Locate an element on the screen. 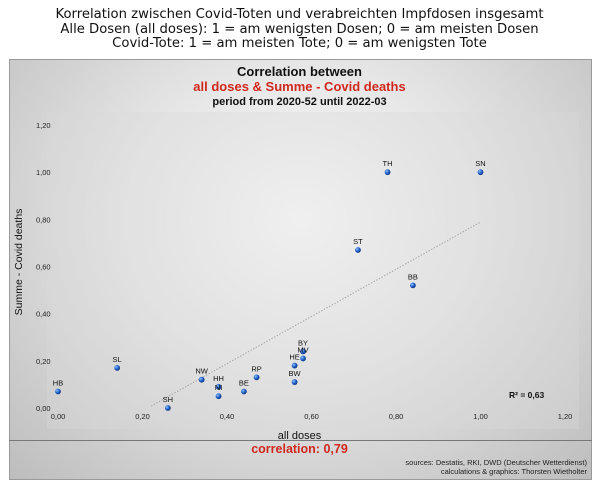 The height and width of the screenshot is (485, 599). y-tick-label: 0,20 is located at coordinates (43, 361).